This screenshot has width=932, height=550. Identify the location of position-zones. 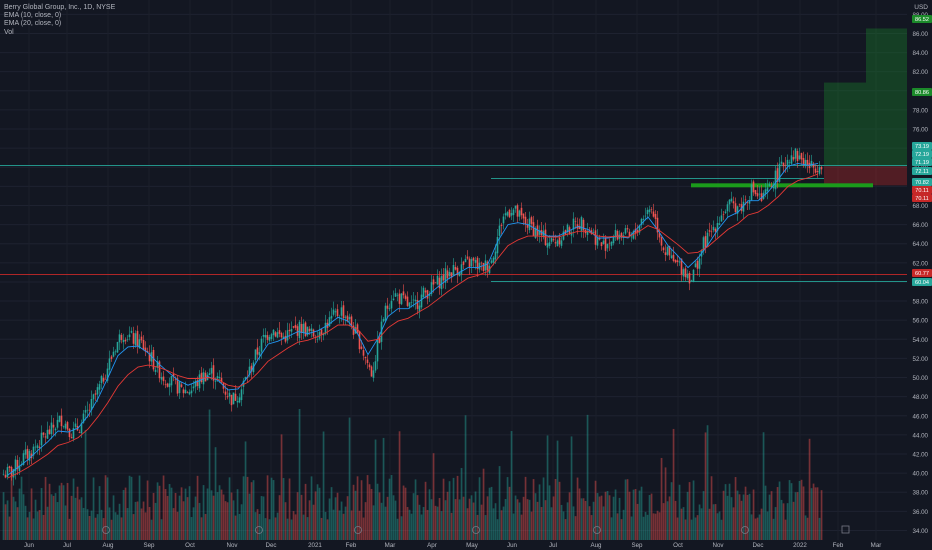
(865, 107).